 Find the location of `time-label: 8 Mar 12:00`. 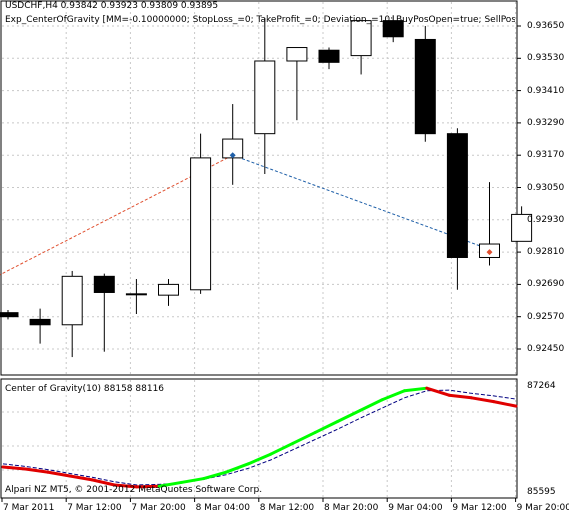

time-label: 8 Mar 12:00 is located at coordinates (287, 508).